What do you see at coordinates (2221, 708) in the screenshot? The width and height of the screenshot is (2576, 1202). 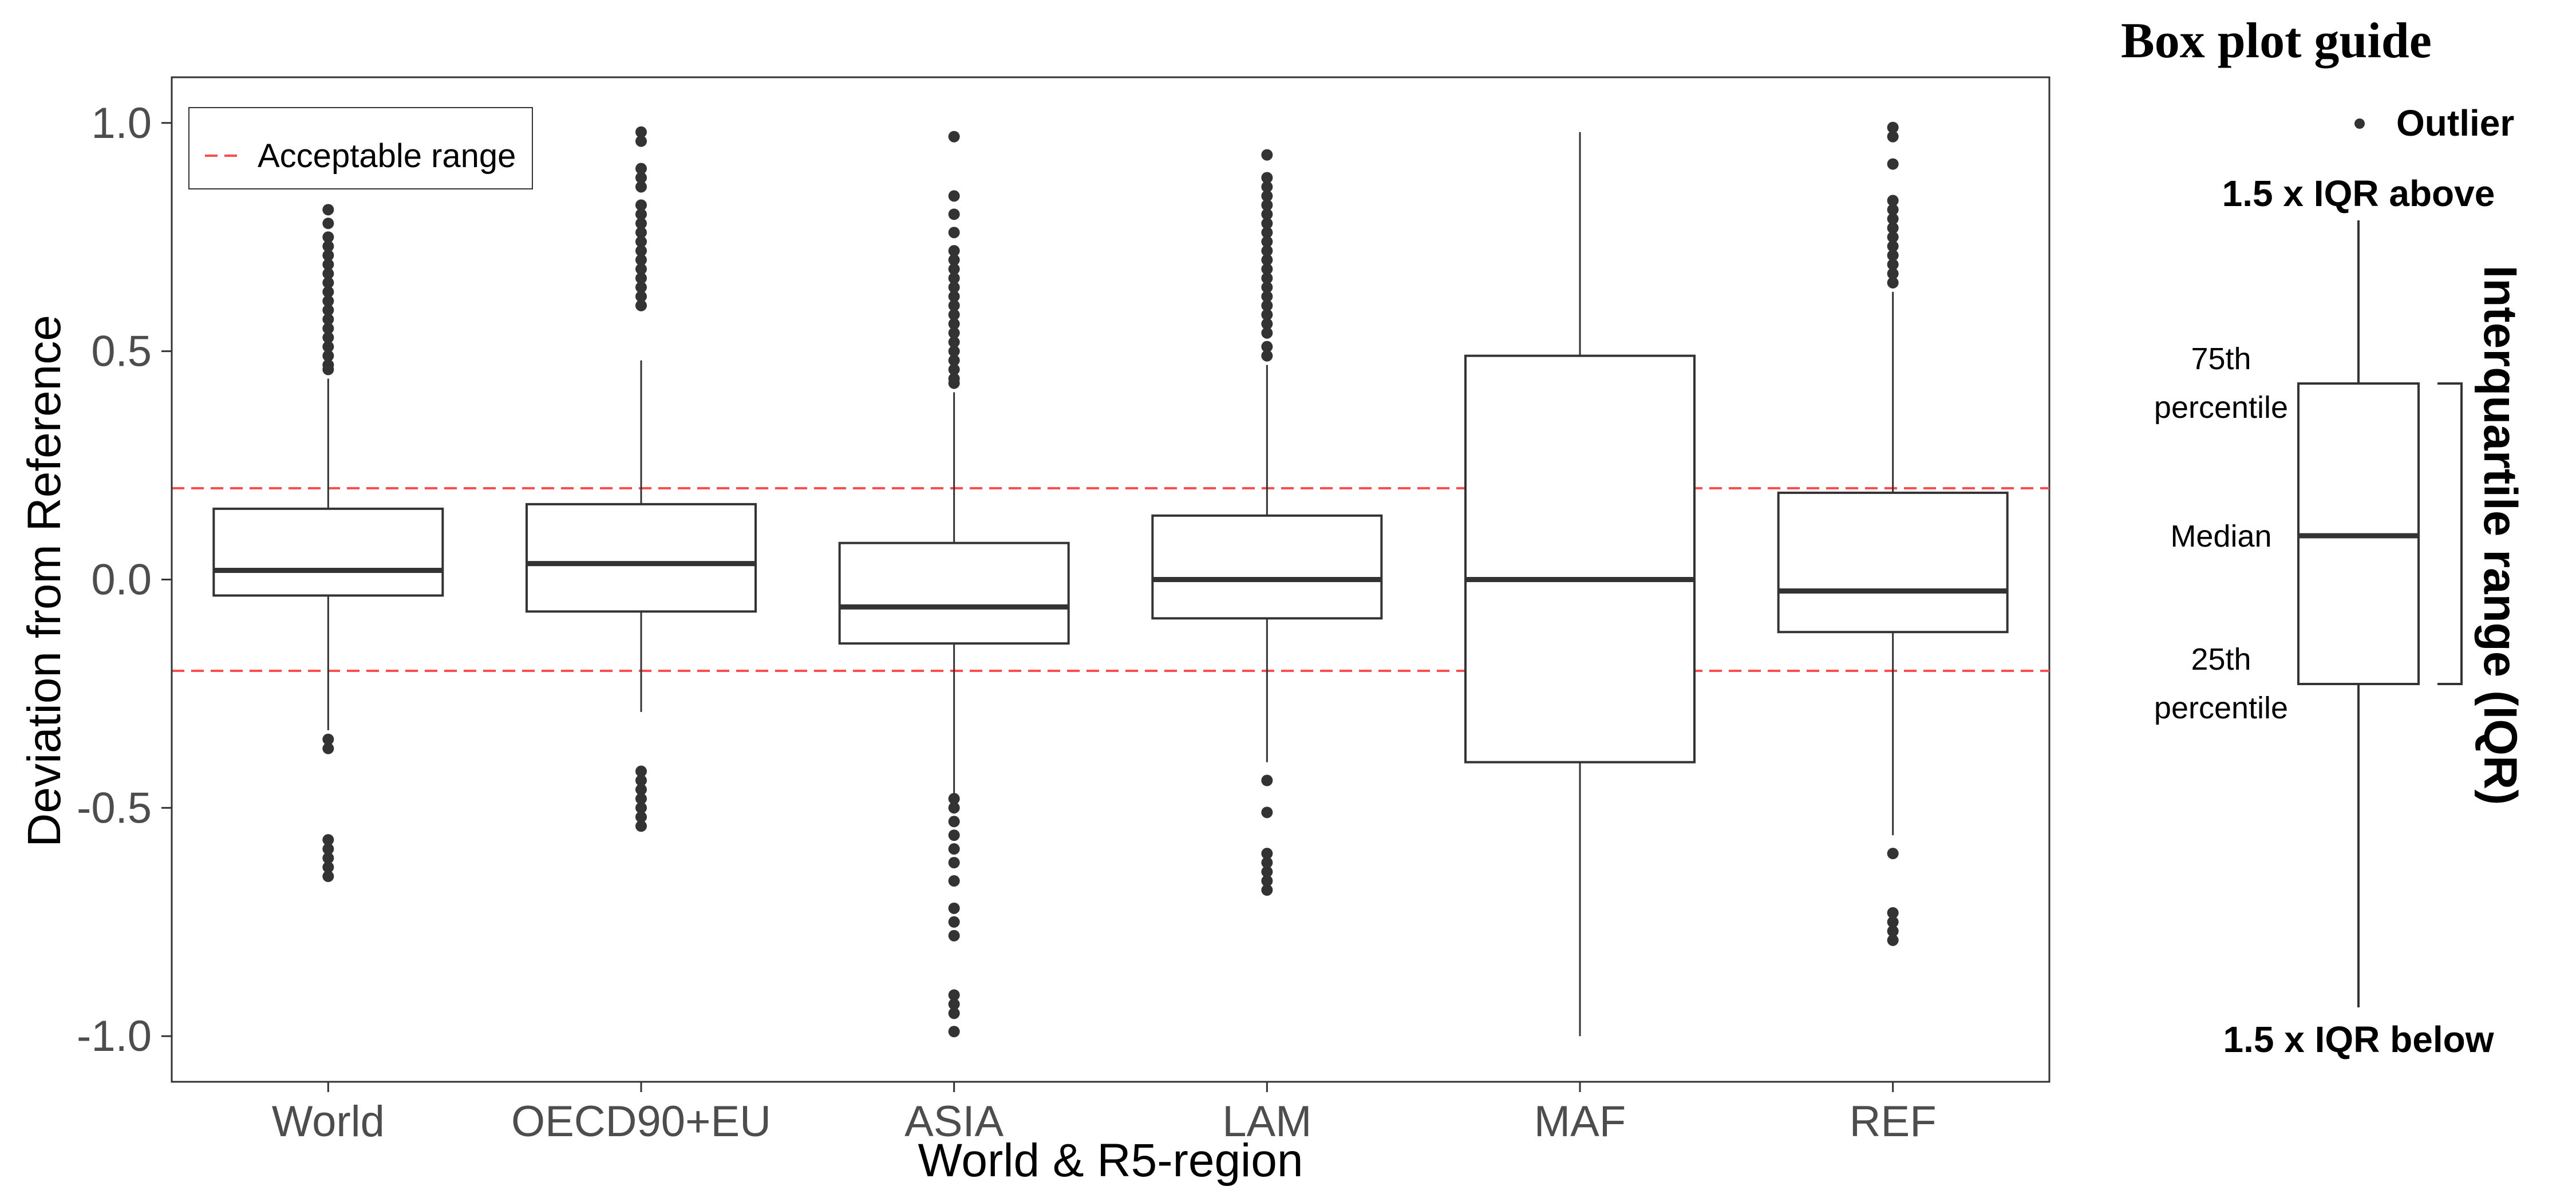 I see `guide-q1-label-line2: percentile` at bounding box center [2221, 708].